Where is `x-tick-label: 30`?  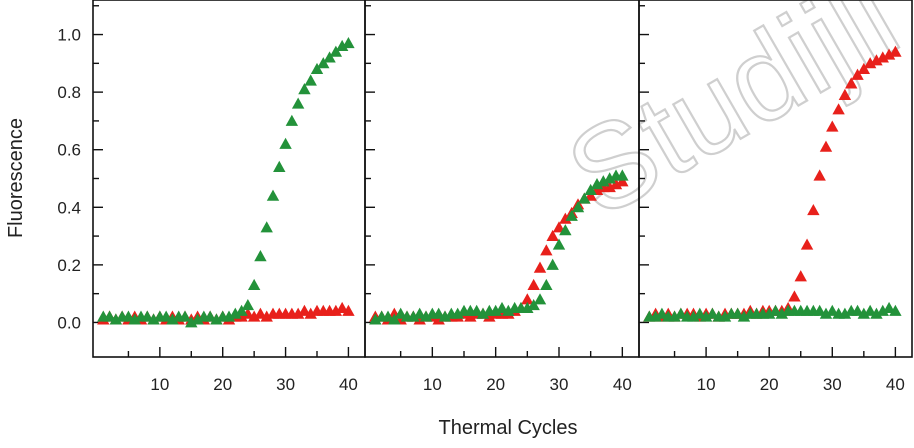
x-tick-label: 30 is located at coordinates (285, 384).